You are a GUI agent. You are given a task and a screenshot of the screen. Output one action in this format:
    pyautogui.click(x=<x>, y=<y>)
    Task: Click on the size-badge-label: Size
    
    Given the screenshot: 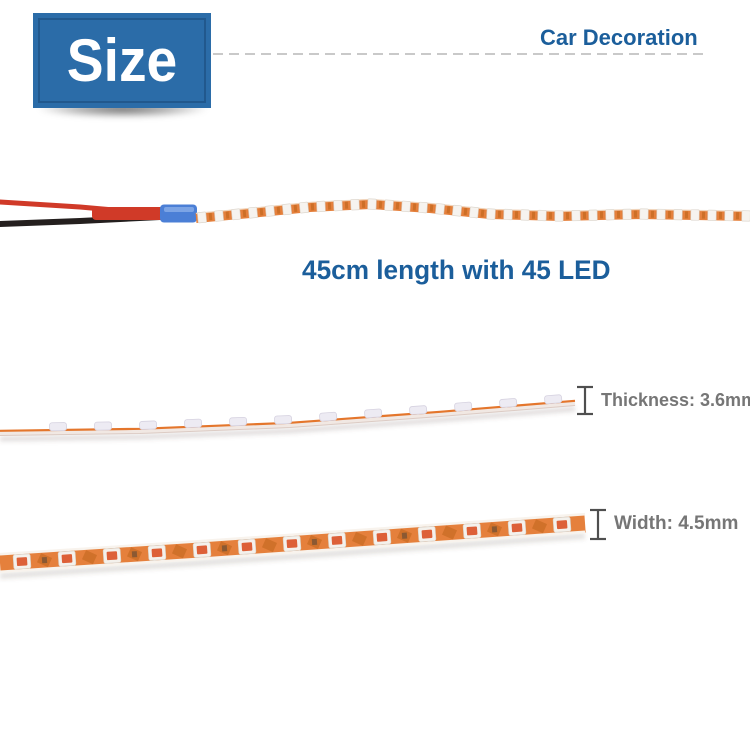 What is the action you would take?
    pyautogui.click(x=122, y=60)
    